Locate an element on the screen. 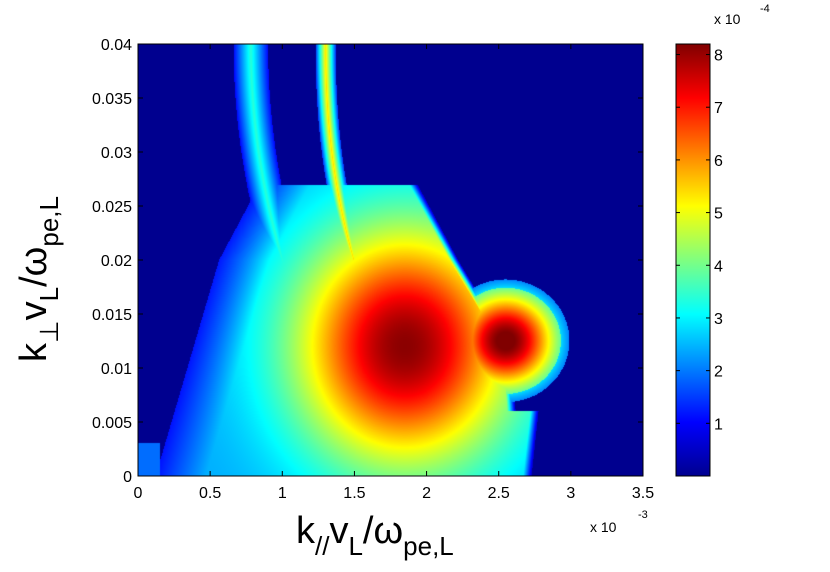 The image size is (830, 572). colorbar-tick-label: 2 is located at coordinates (718, 372).